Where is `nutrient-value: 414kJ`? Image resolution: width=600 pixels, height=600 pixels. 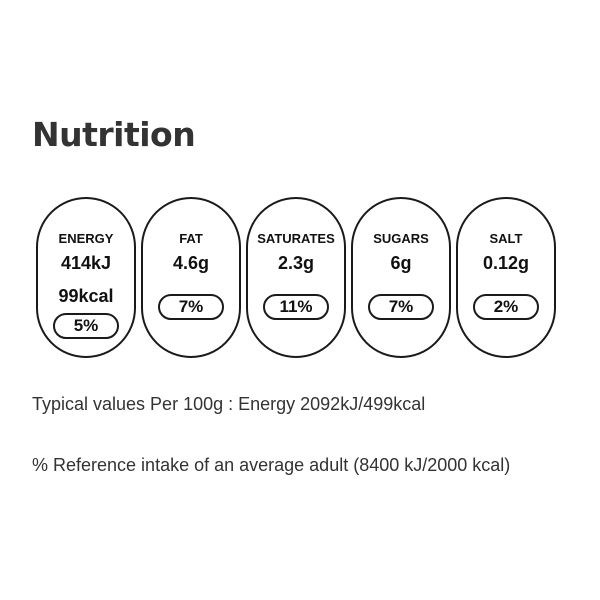
nutrient-value: 414kJ is located at coordinates (86, 263).